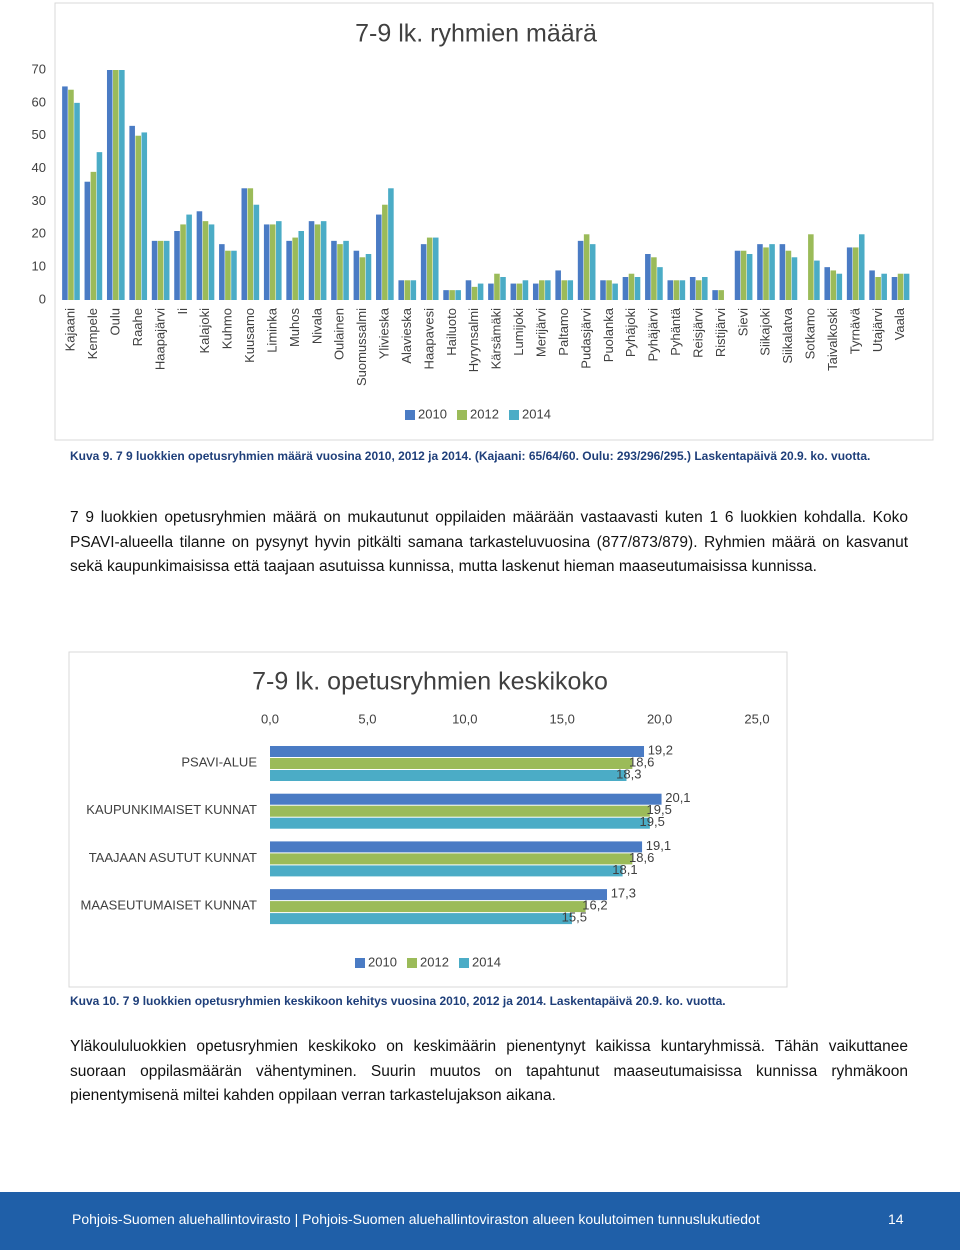 This screenshot has height=1254, width=960. What do you see at coordinates (270, 718) in the screenshot?
I see `x-tick-label: 0,0` at bounding box center [270, 718].